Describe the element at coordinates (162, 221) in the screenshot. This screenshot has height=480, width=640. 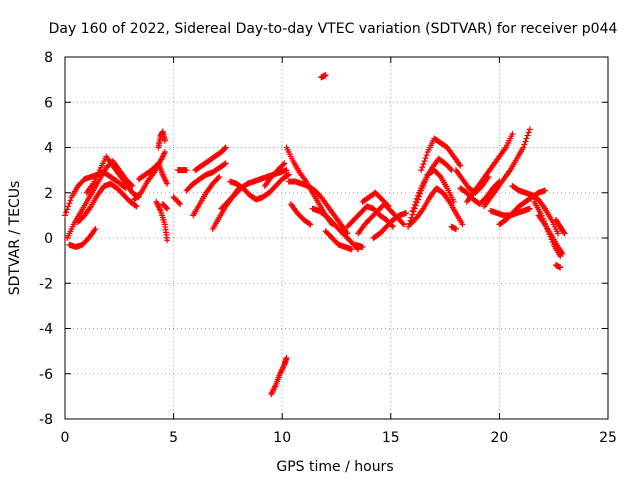
I see `series-arc9` at that location.